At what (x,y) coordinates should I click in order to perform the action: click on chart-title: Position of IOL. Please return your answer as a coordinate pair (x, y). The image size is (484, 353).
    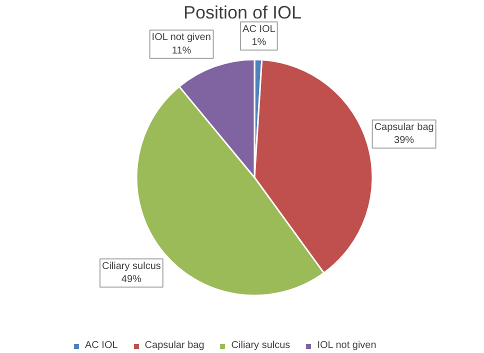
    Looking at the image, I should click on (242, 12).